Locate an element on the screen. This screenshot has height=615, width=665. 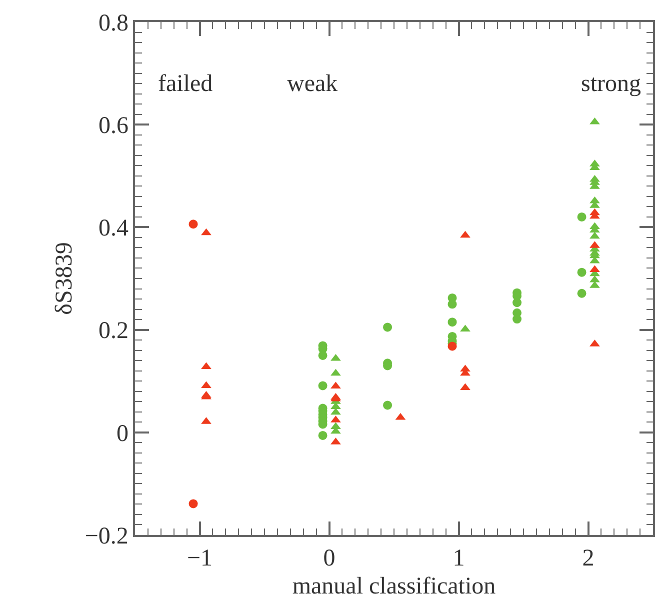
x-axis-title: manual classification is located at coordinates (394, 586).